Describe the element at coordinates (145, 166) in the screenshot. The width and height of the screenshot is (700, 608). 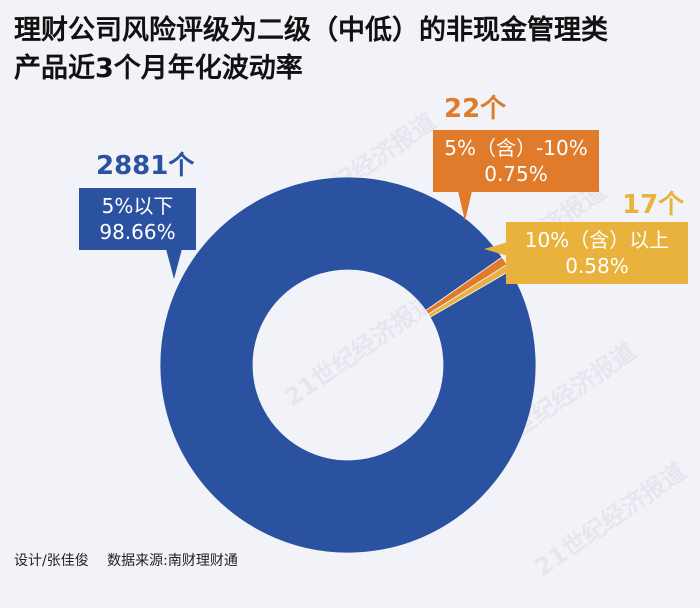
I see `slice-count-below-5: 2881个` at that location.